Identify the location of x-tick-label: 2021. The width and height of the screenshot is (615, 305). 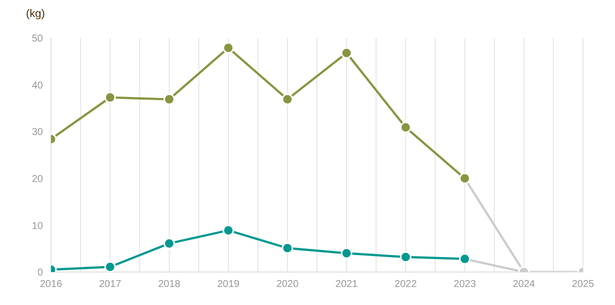
(346, 284).